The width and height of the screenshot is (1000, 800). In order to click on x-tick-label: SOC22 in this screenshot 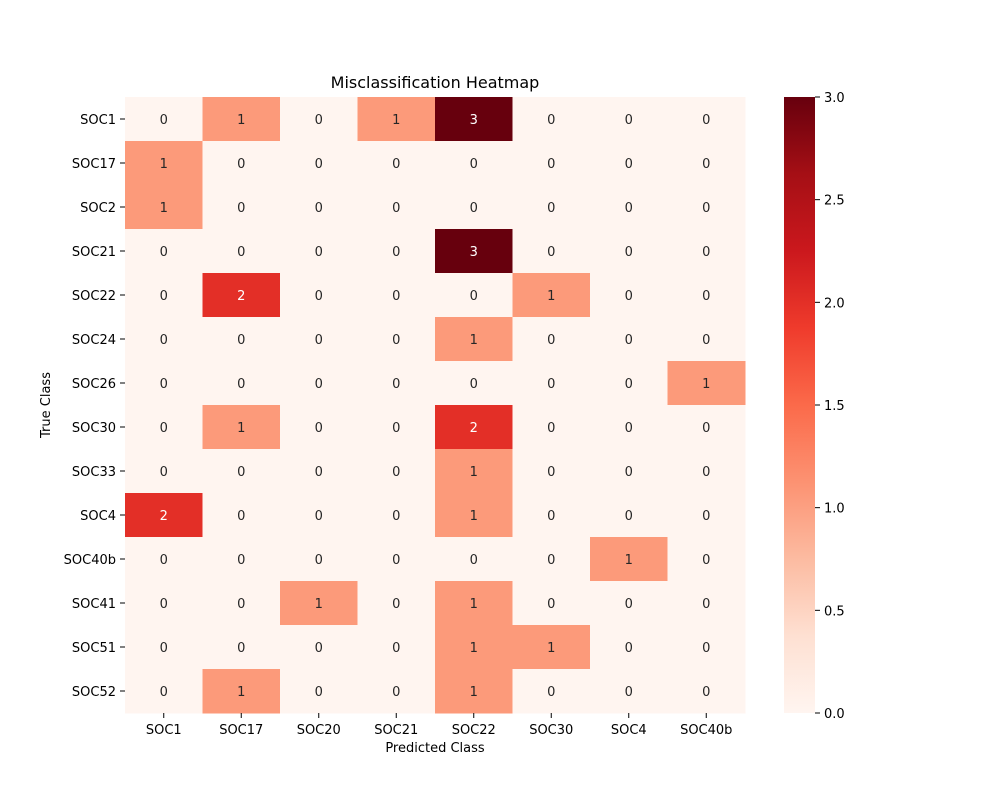, I will do `click(474, 730)`.